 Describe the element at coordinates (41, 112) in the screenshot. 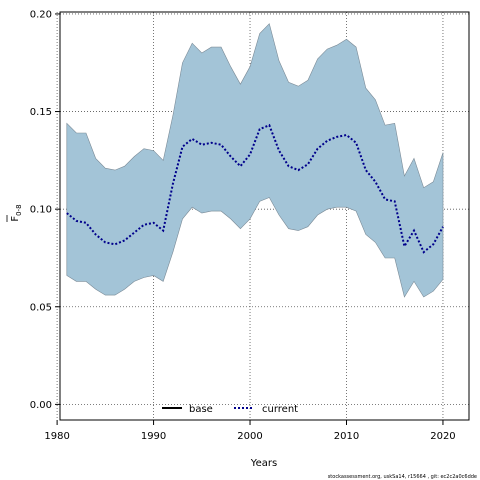

I see `y-tick-label: 0.15` at that location.